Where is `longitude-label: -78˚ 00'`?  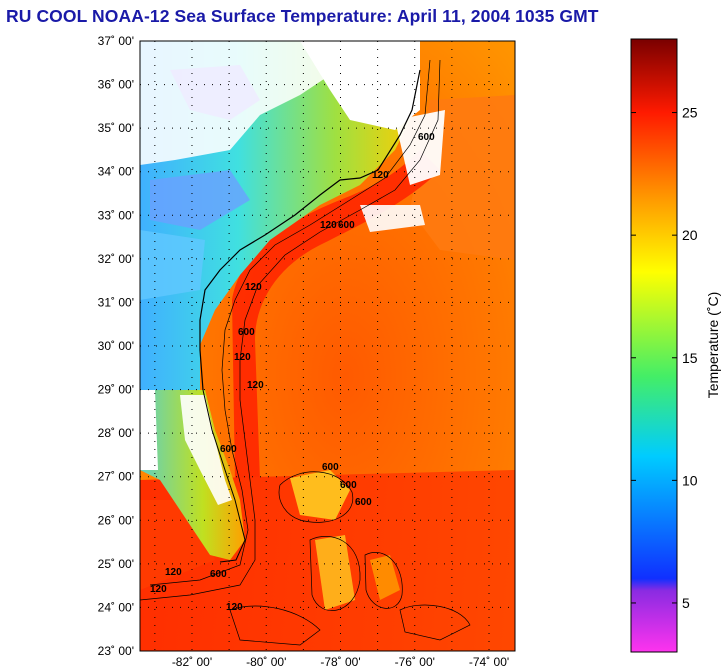 longitude-label: -78˚ 00' is located at coordinates (340, 662).